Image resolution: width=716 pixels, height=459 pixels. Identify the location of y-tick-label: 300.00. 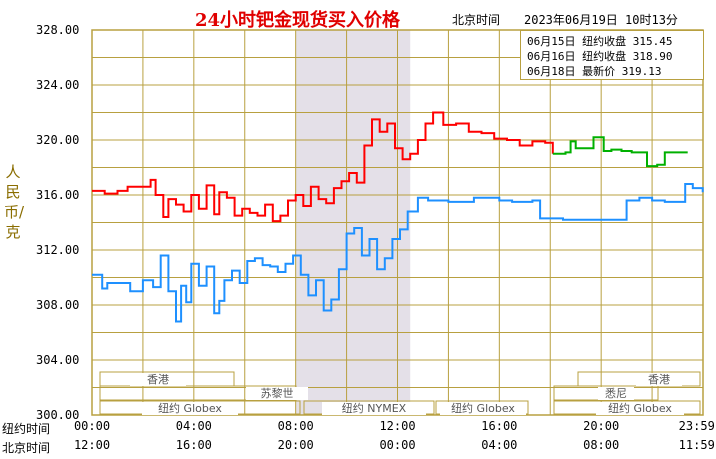
(58, 415).